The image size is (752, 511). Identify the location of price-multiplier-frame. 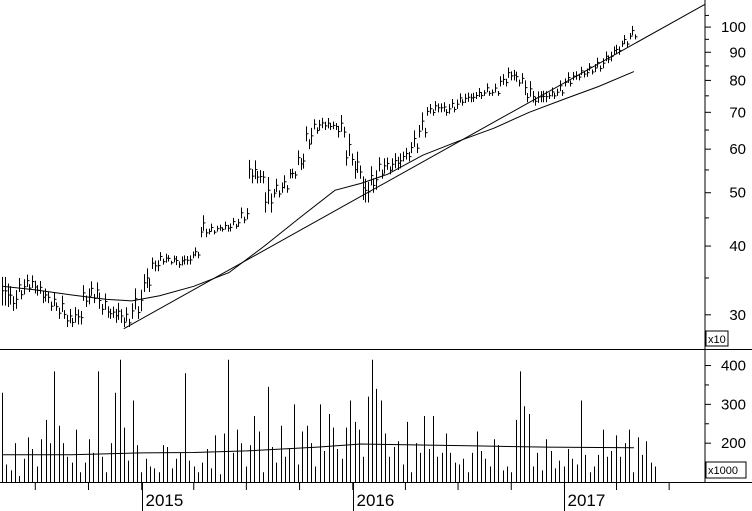
(717, 338).